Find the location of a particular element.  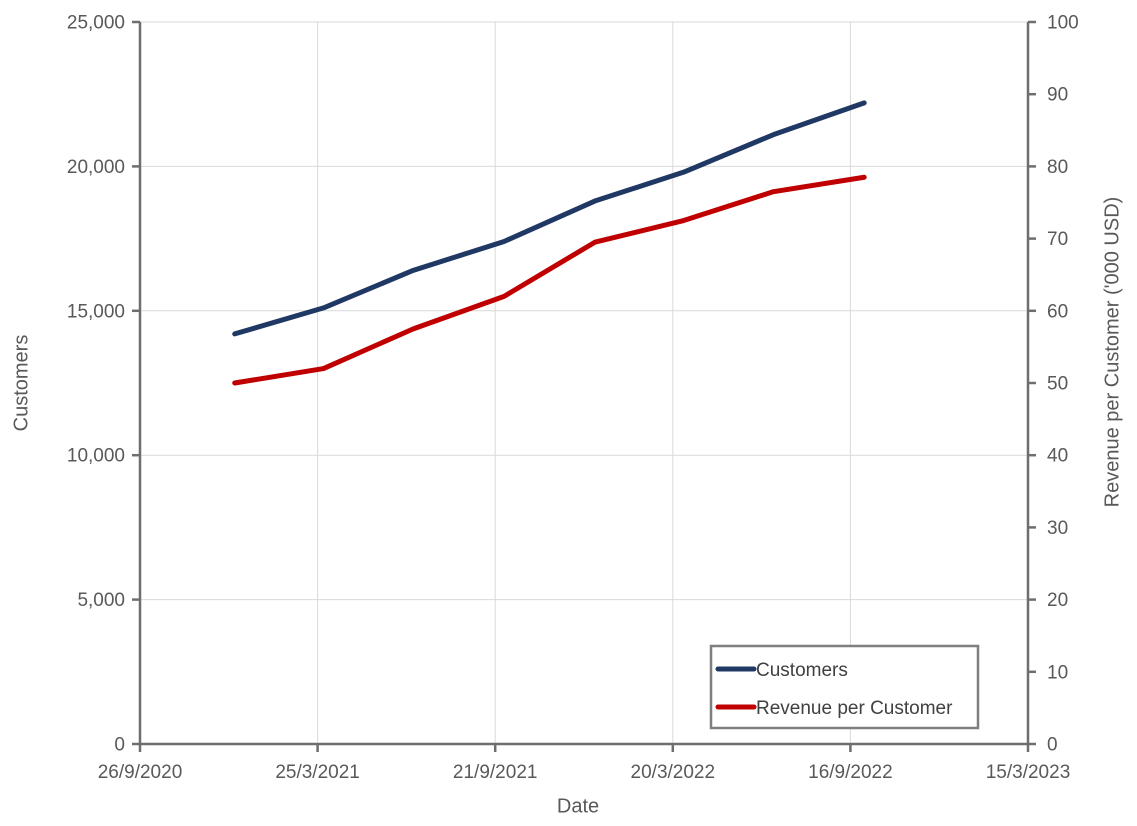

legend-box is located at coordinates (844, 687).